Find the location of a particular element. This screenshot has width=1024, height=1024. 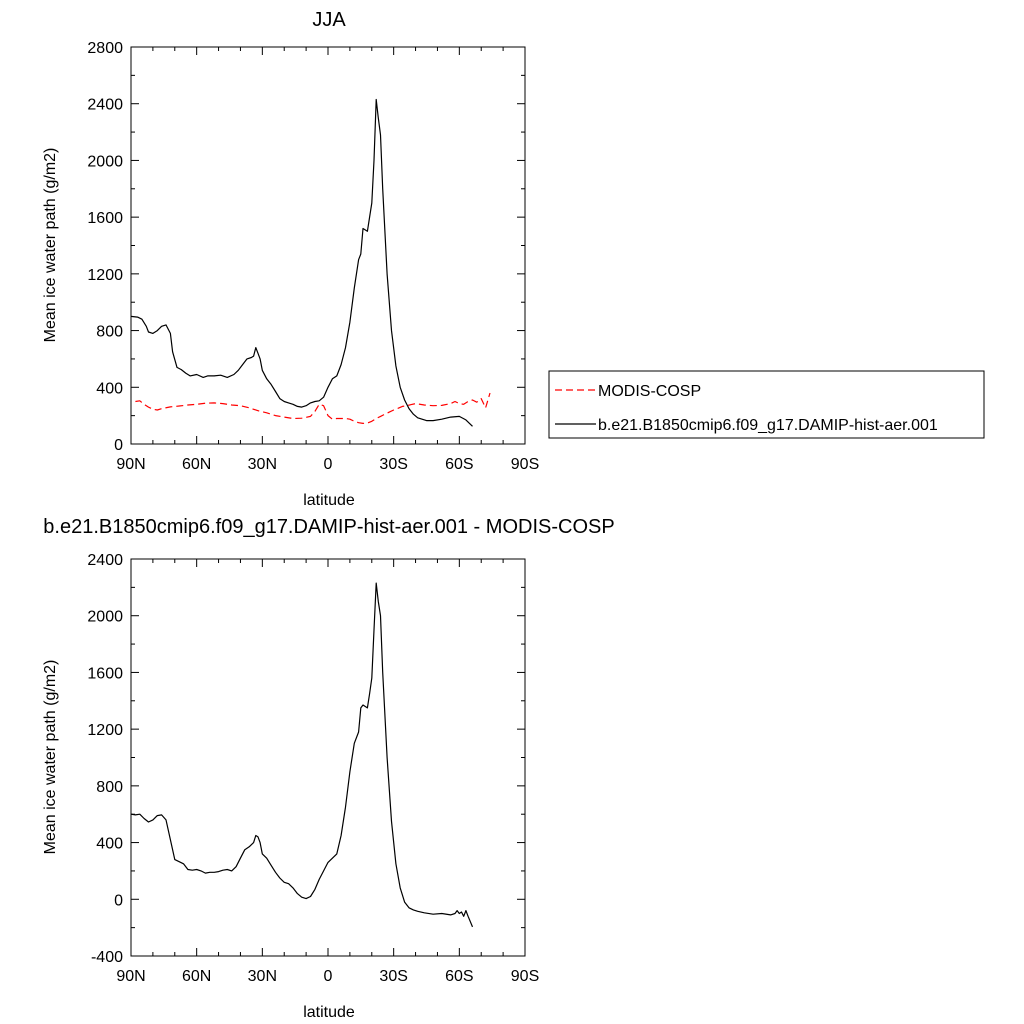

bottom-x-axis-title: latitude is located at coordinates (329, 1012).